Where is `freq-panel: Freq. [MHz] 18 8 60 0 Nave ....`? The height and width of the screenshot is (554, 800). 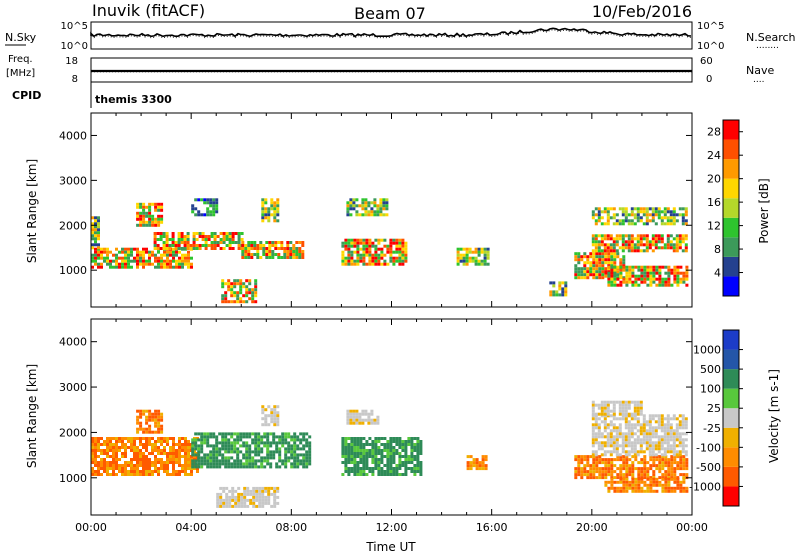 freq-panel: Freq. [MHz] 18 8 60 0 Nave .... is located at coordinates (390, 69).